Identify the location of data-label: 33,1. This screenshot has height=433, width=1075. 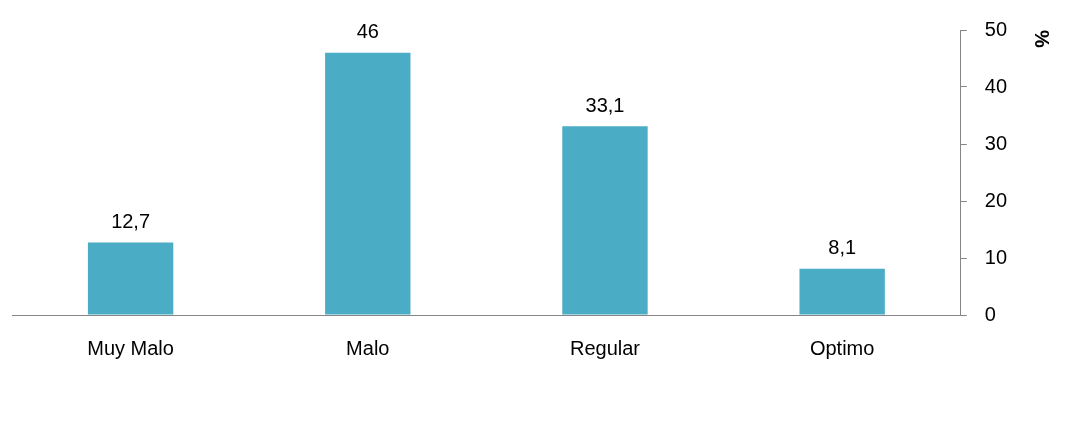
(605, 104).